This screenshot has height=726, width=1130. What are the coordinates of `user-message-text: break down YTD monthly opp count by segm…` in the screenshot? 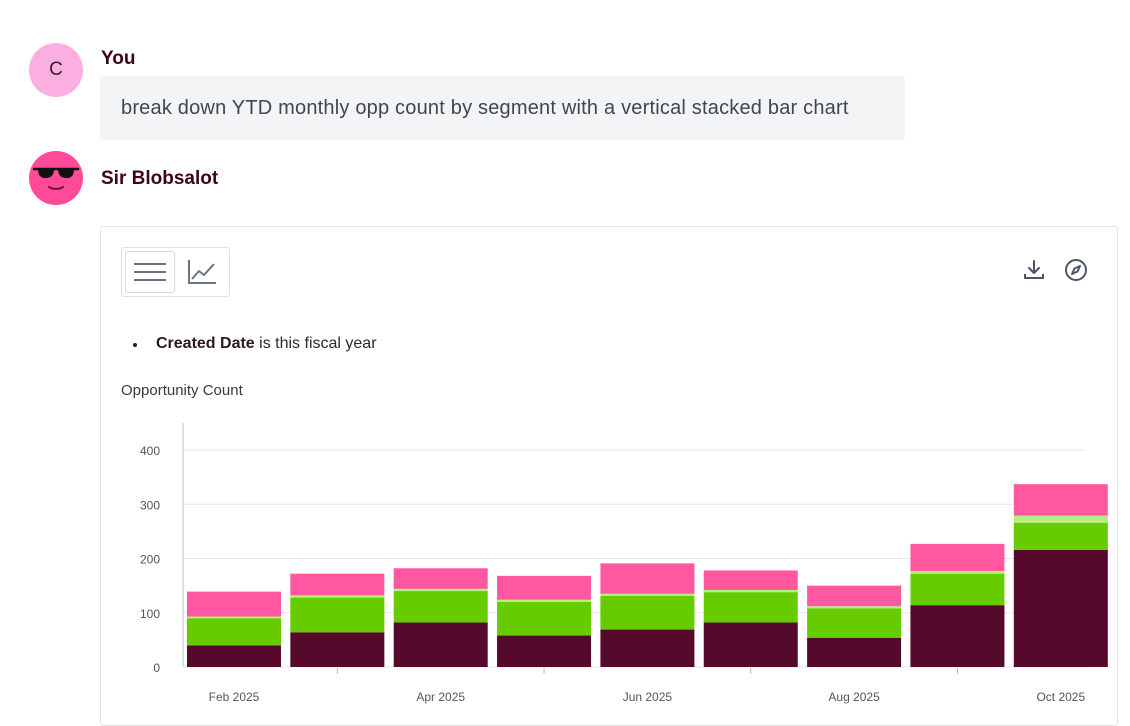 It's located at (485, 107).